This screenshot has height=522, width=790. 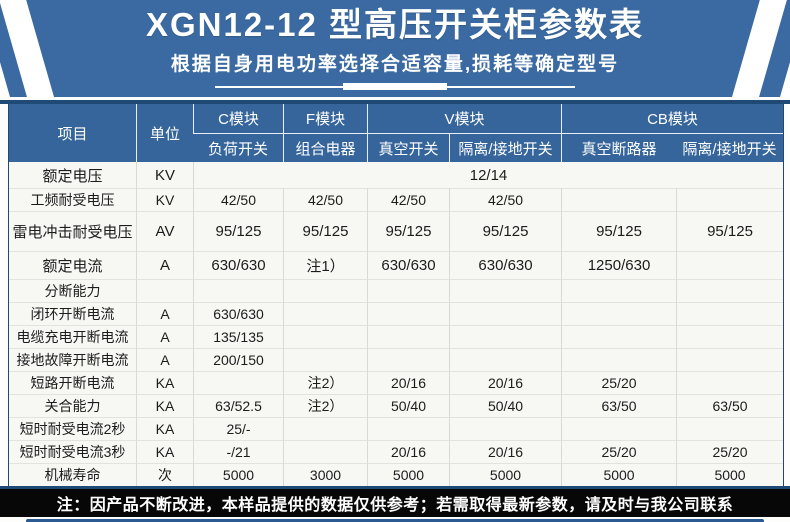 I want to click on divider-center-rect, so click(x=395, y=87).